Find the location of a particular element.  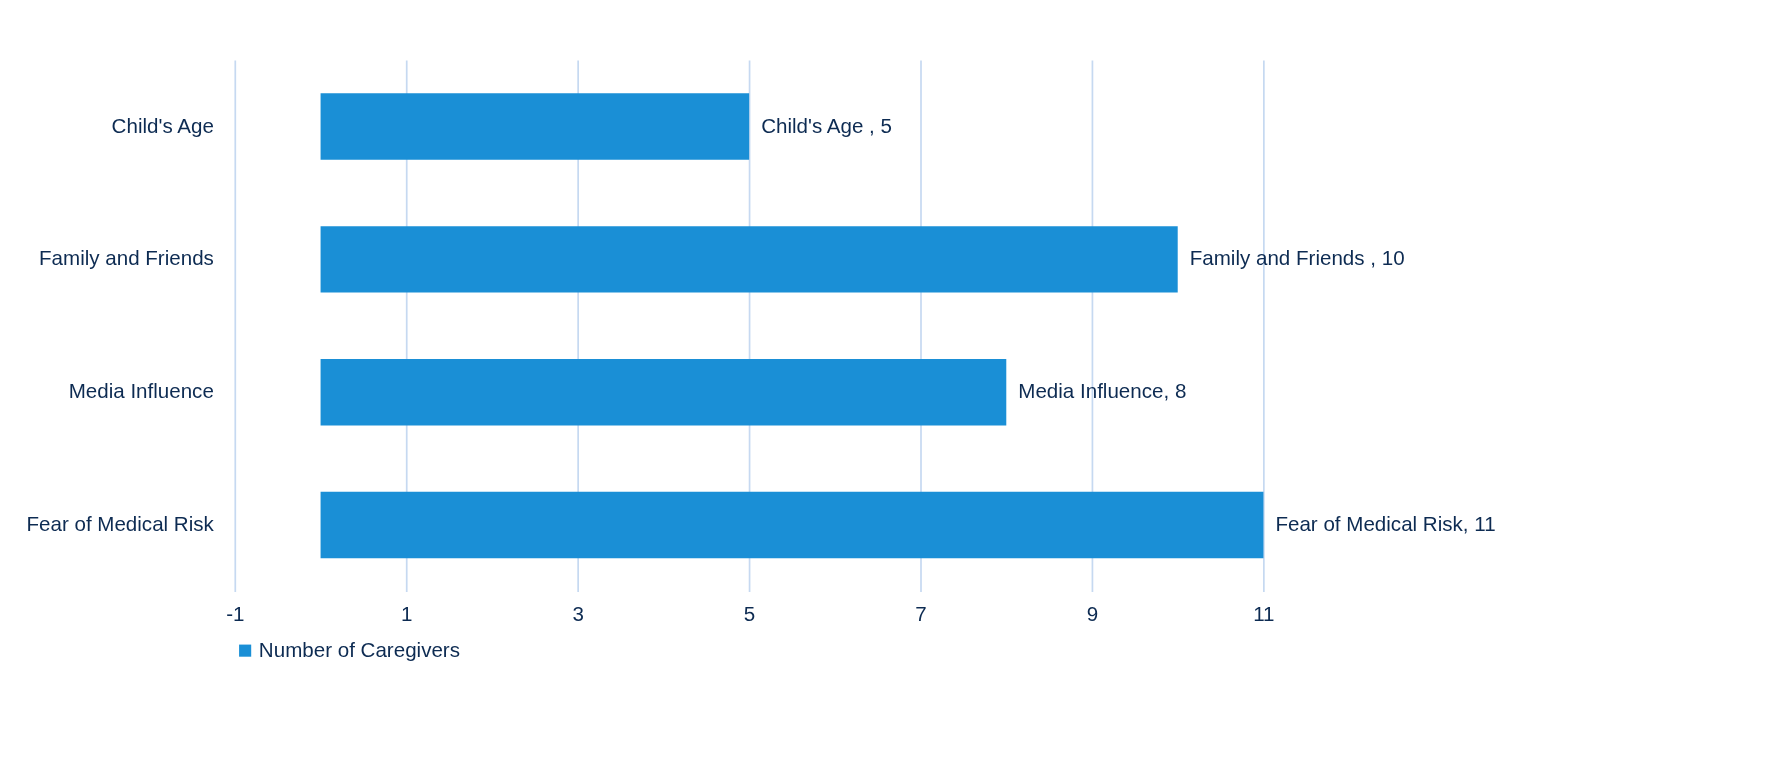

y-tick-label: Family and Friends is located at coordinates (126, 258).